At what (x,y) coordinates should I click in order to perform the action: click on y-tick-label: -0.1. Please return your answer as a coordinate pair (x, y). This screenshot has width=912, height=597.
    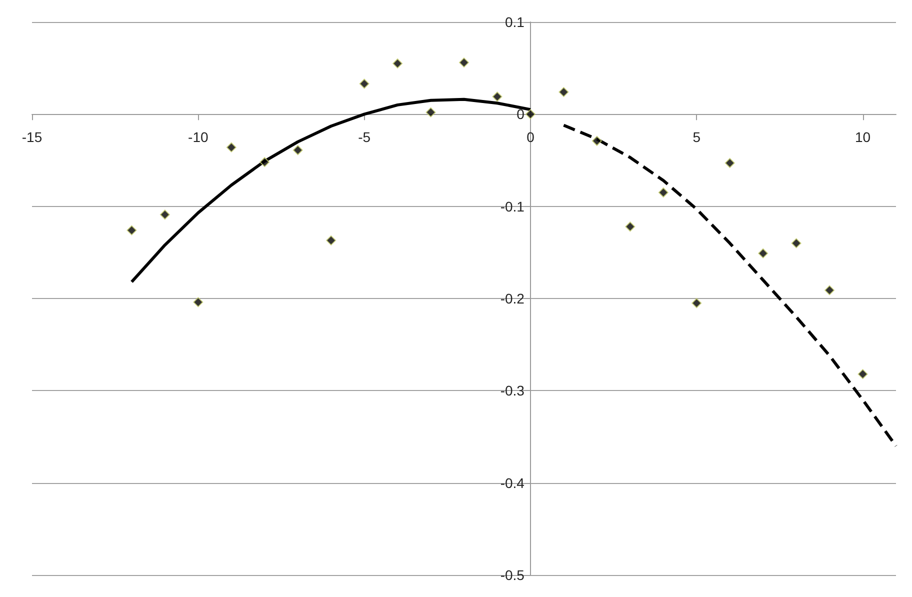
    Looking at the image, I should click on (512, 206).